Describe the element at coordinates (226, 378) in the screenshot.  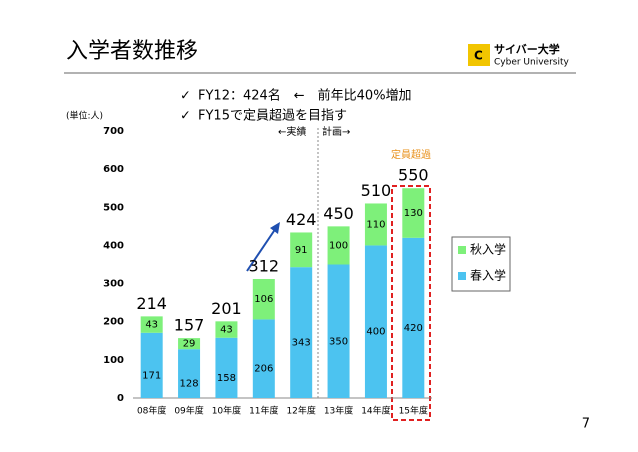
I see `value-label: 158` at that location.